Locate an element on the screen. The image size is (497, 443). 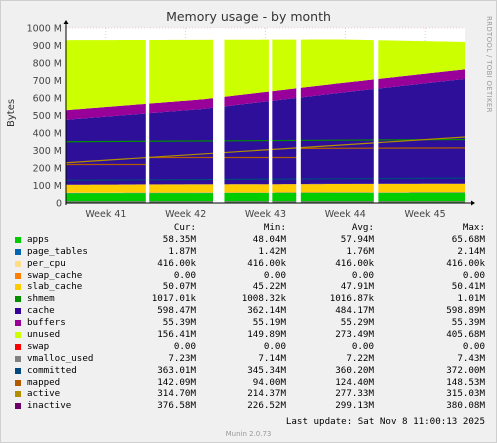
legend-header: Cur: Min: Avg: Max: is located at coordinates (248, 228).